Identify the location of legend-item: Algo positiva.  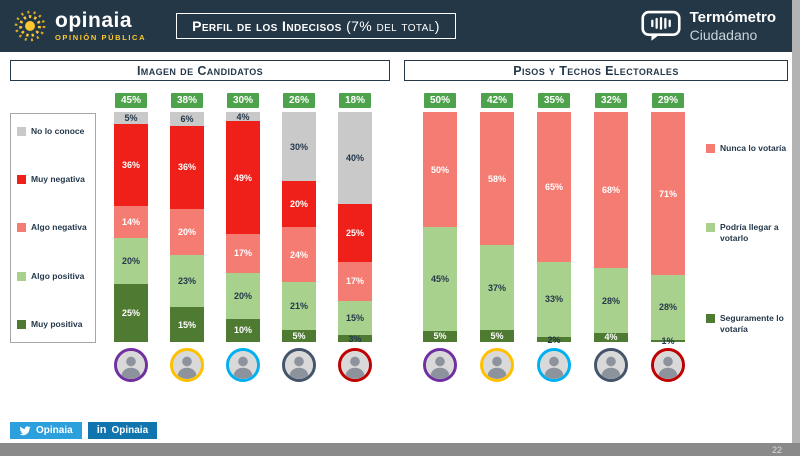
(53, 276).